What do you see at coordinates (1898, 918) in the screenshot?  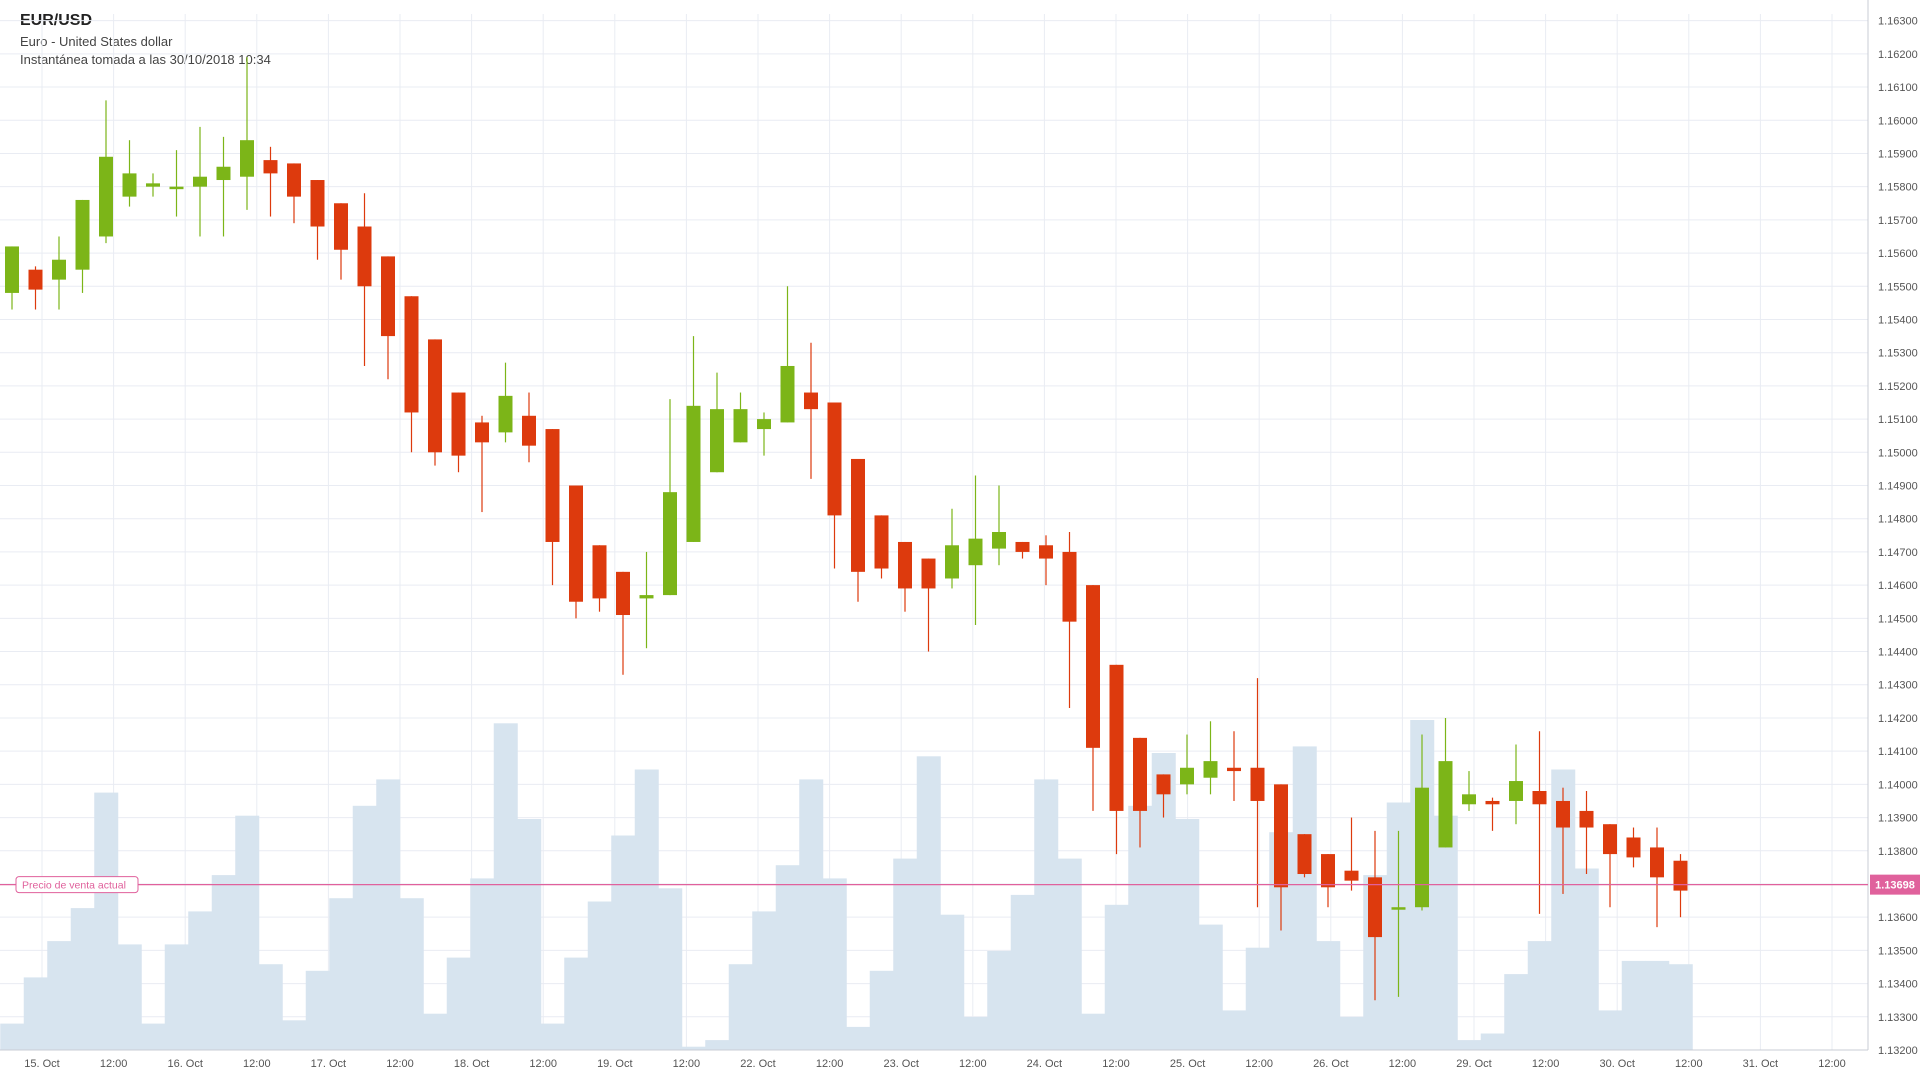 I see `y-tick-label: 1.13600` at bounding box center [1898, 918].